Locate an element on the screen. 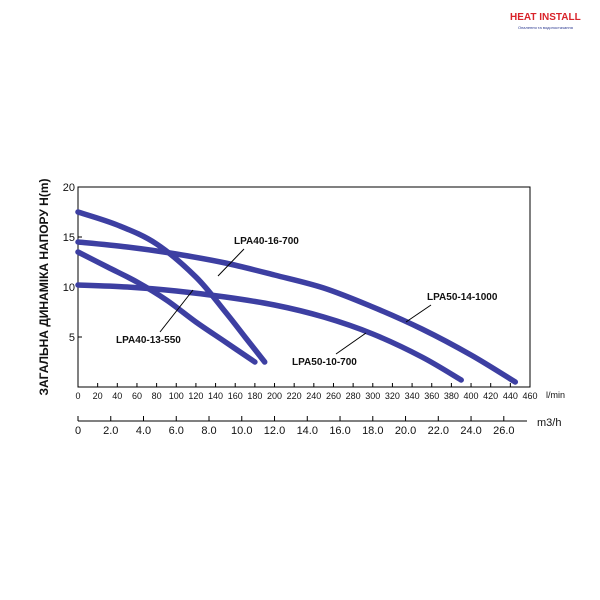  x-tick-label: 200 is located at coordinates (274, 396).